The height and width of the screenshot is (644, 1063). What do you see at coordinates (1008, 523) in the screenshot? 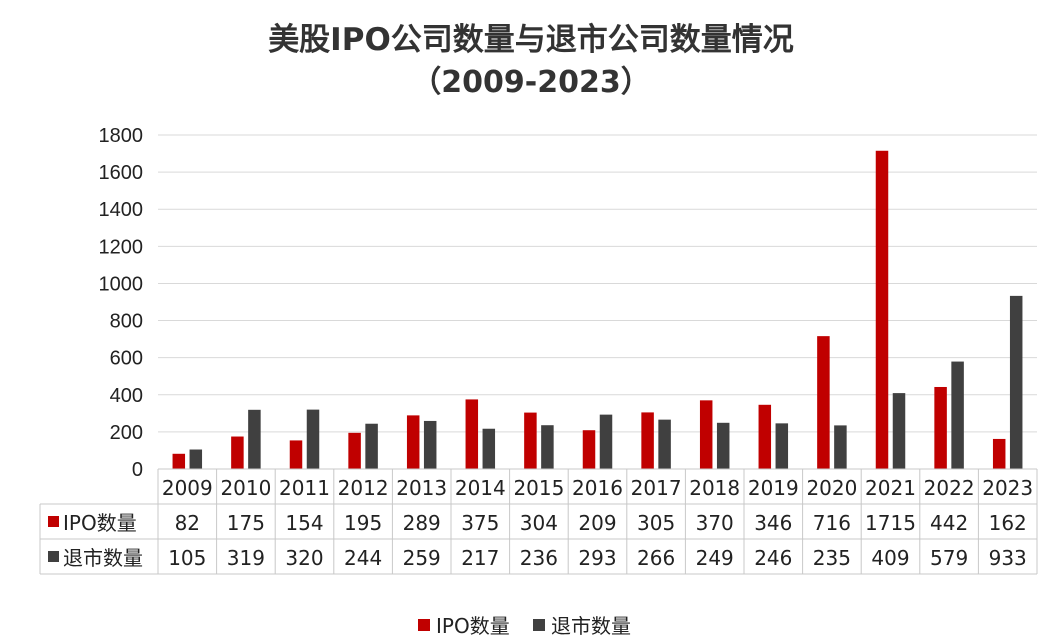
I see `table-value: 162` at bounding box center [1008, 523].